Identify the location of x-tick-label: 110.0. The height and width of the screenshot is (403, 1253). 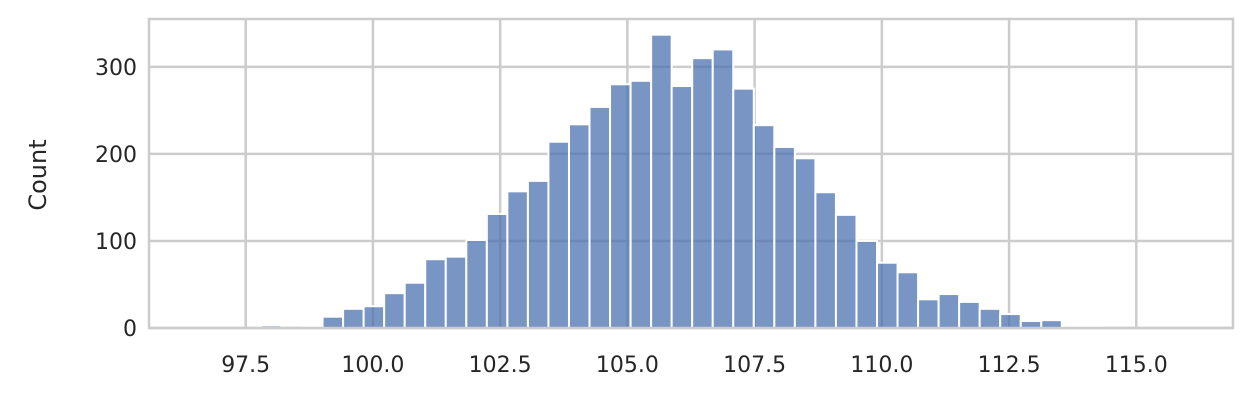
(881, 365).